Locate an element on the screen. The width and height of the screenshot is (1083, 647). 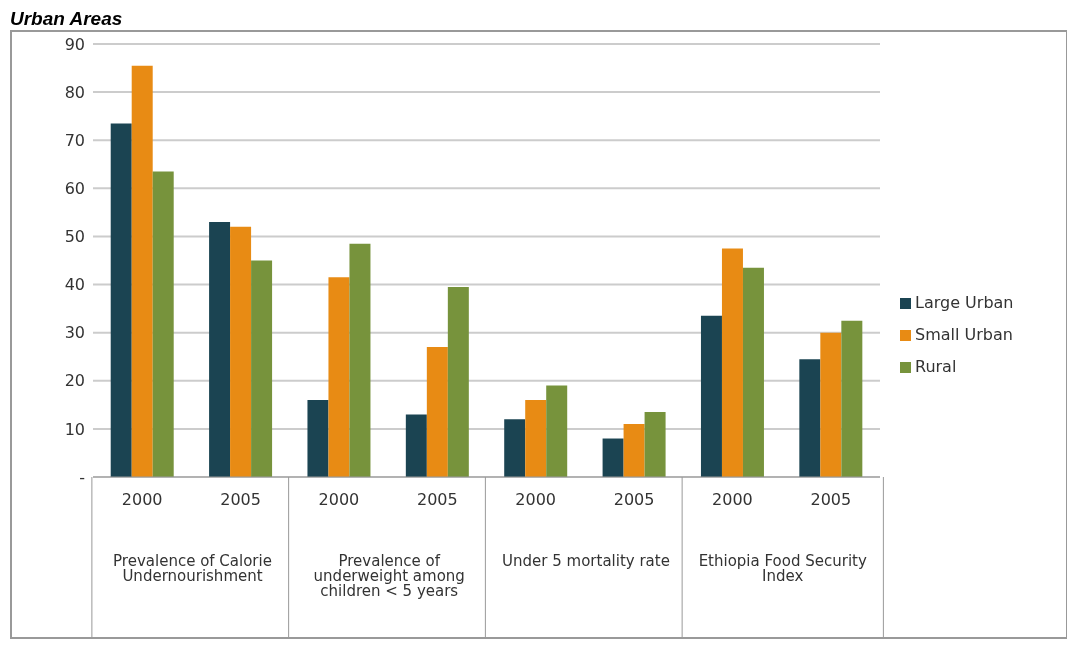
y-tick-label: 10 is located at coordinates (74, 429).